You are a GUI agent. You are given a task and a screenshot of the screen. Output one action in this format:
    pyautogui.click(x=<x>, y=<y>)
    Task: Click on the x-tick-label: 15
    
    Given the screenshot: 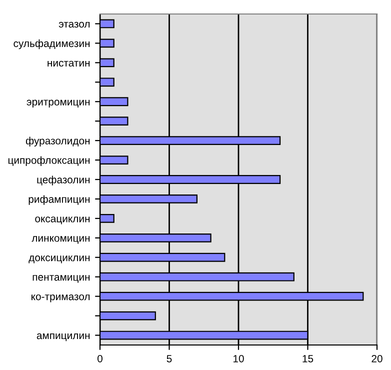 What is the action you would take?
    pyautogui.click(x=308, y=358)
    